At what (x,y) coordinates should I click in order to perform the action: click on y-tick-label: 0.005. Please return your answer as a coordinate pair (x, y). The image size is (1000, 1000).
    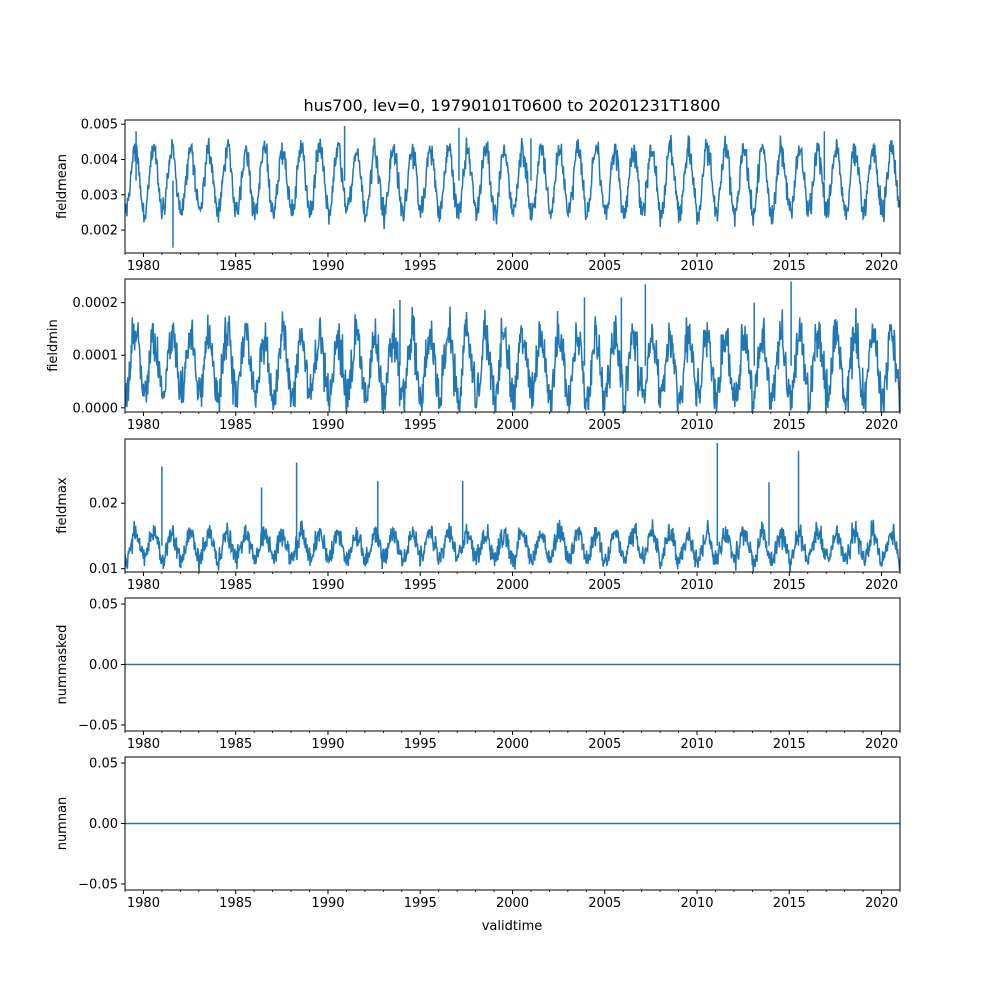
    Looking at the image, I should click on (99, 125).